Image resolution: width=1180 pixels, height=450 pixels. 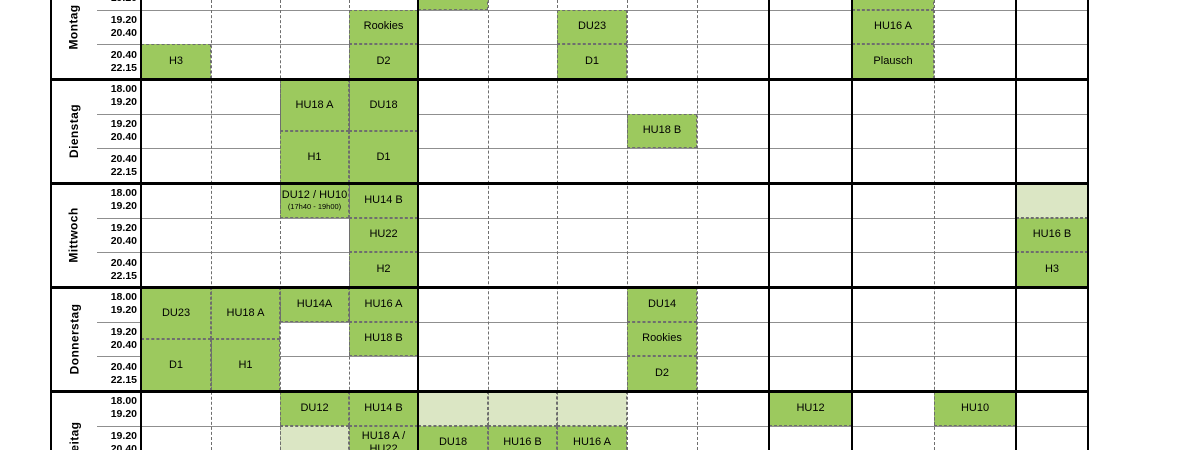 What do you see at coordinates (975, 407) in the screenshot?
I see `cell-label: HU10` at bounding box center [975, 407].